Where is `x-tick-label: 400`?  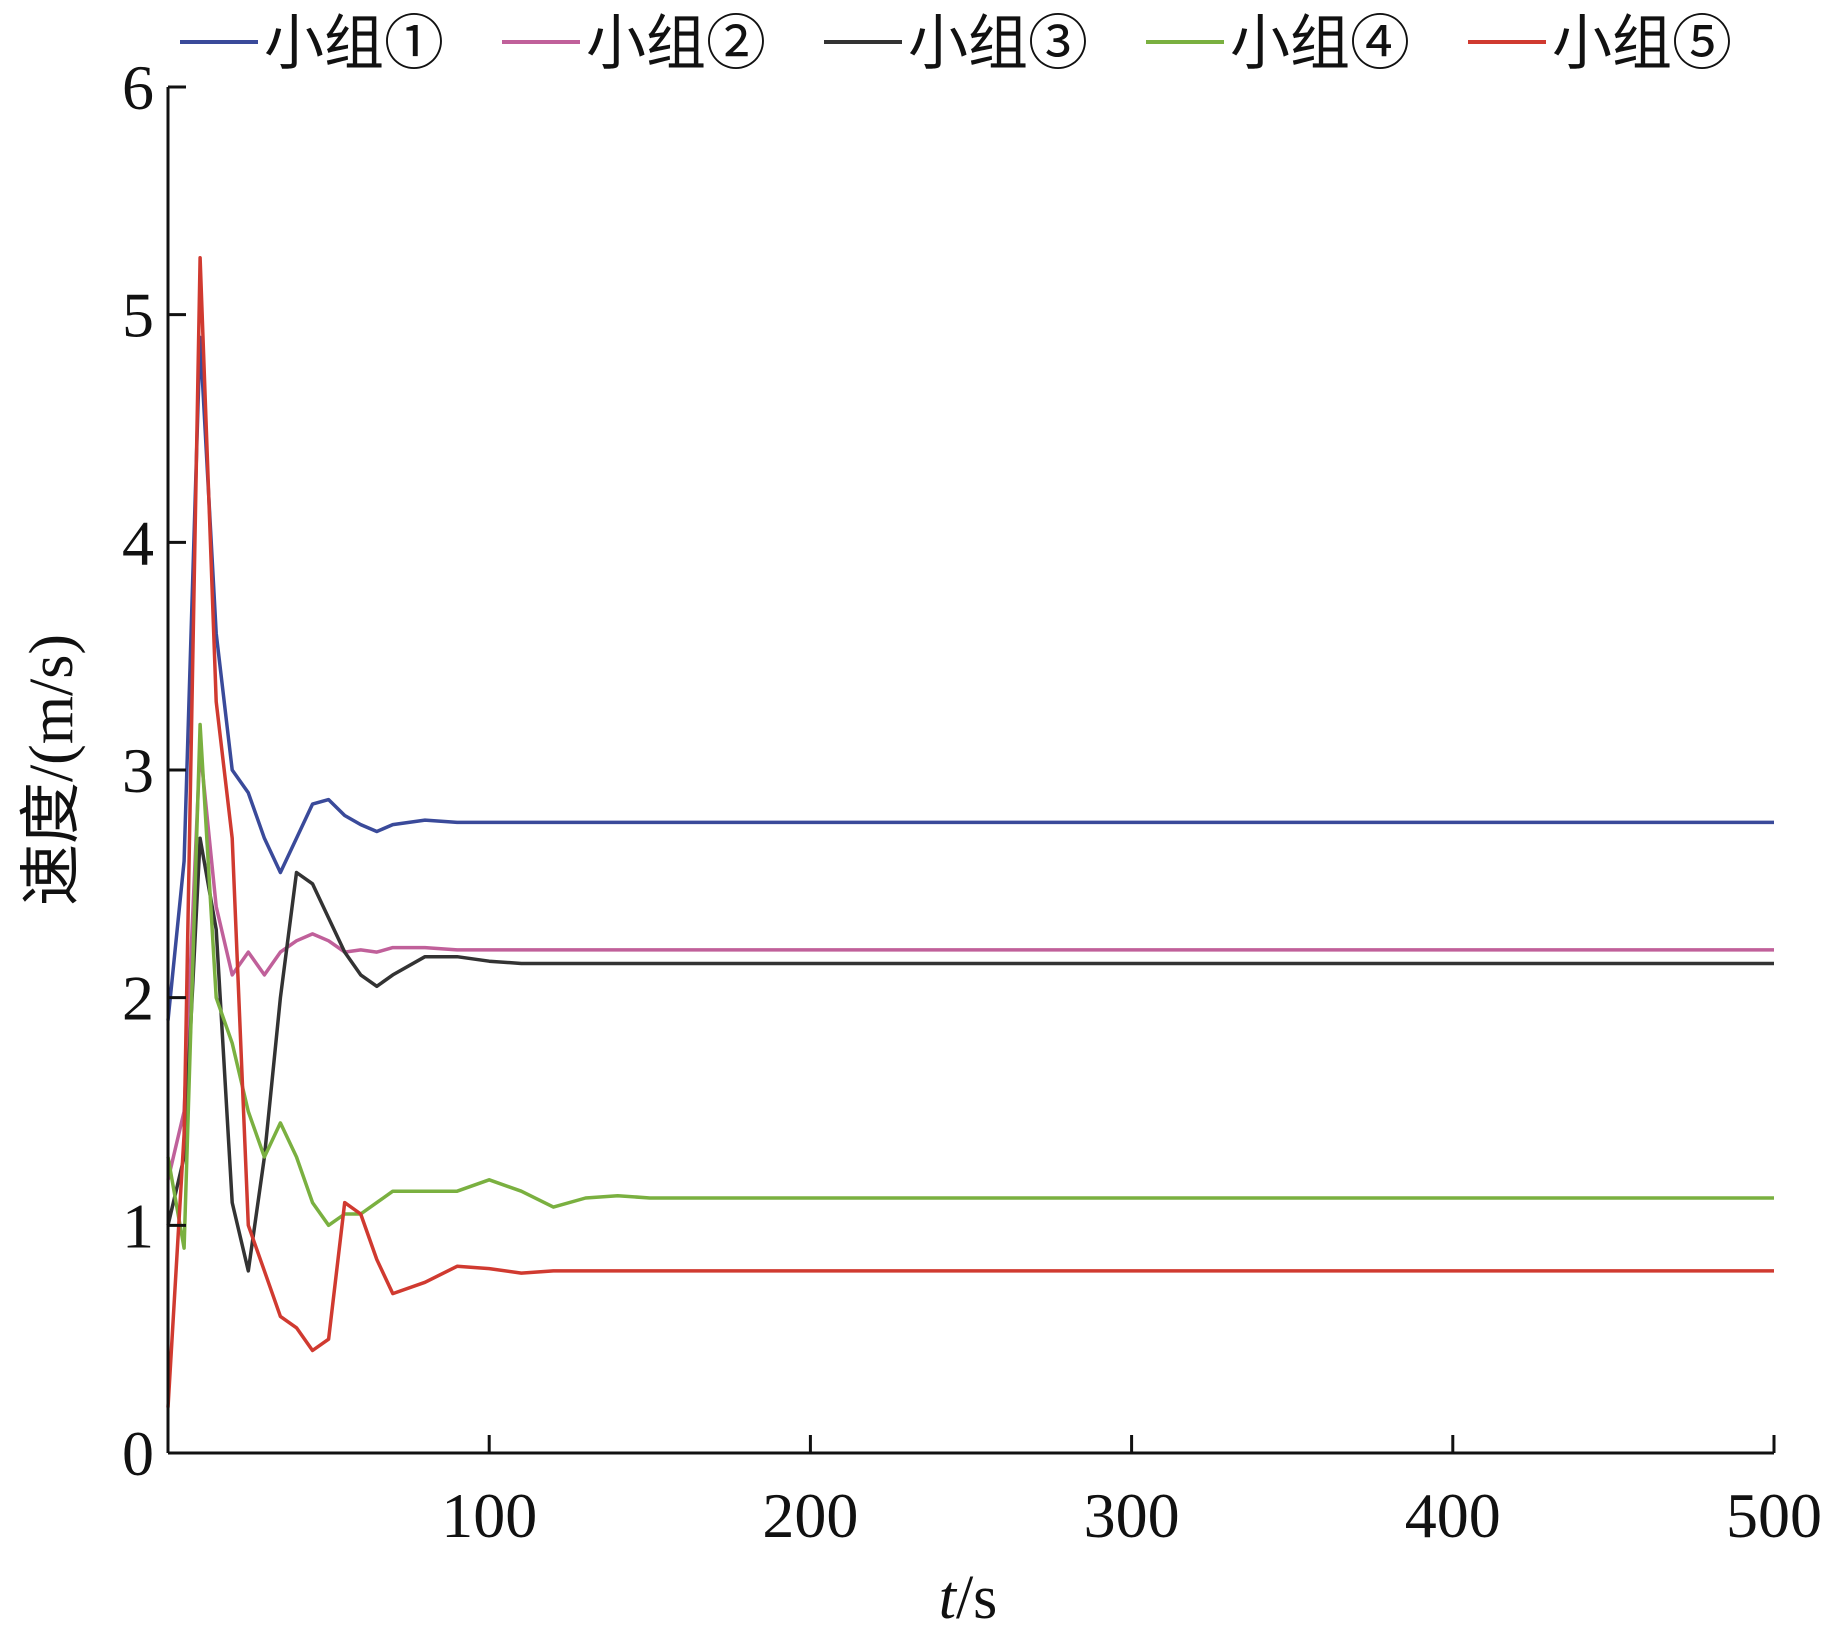
x-tick-label: 400 is located at coordinates (1453, 1515).